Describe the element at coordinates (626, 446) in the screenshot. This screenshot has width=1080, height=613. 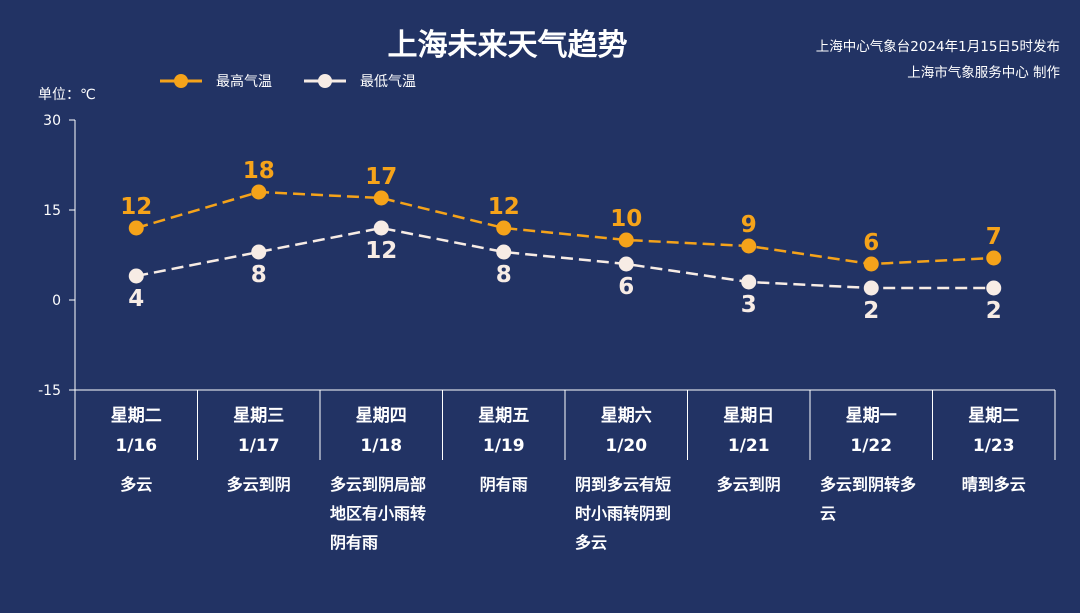
I see `day-date: 1/20` at that location.